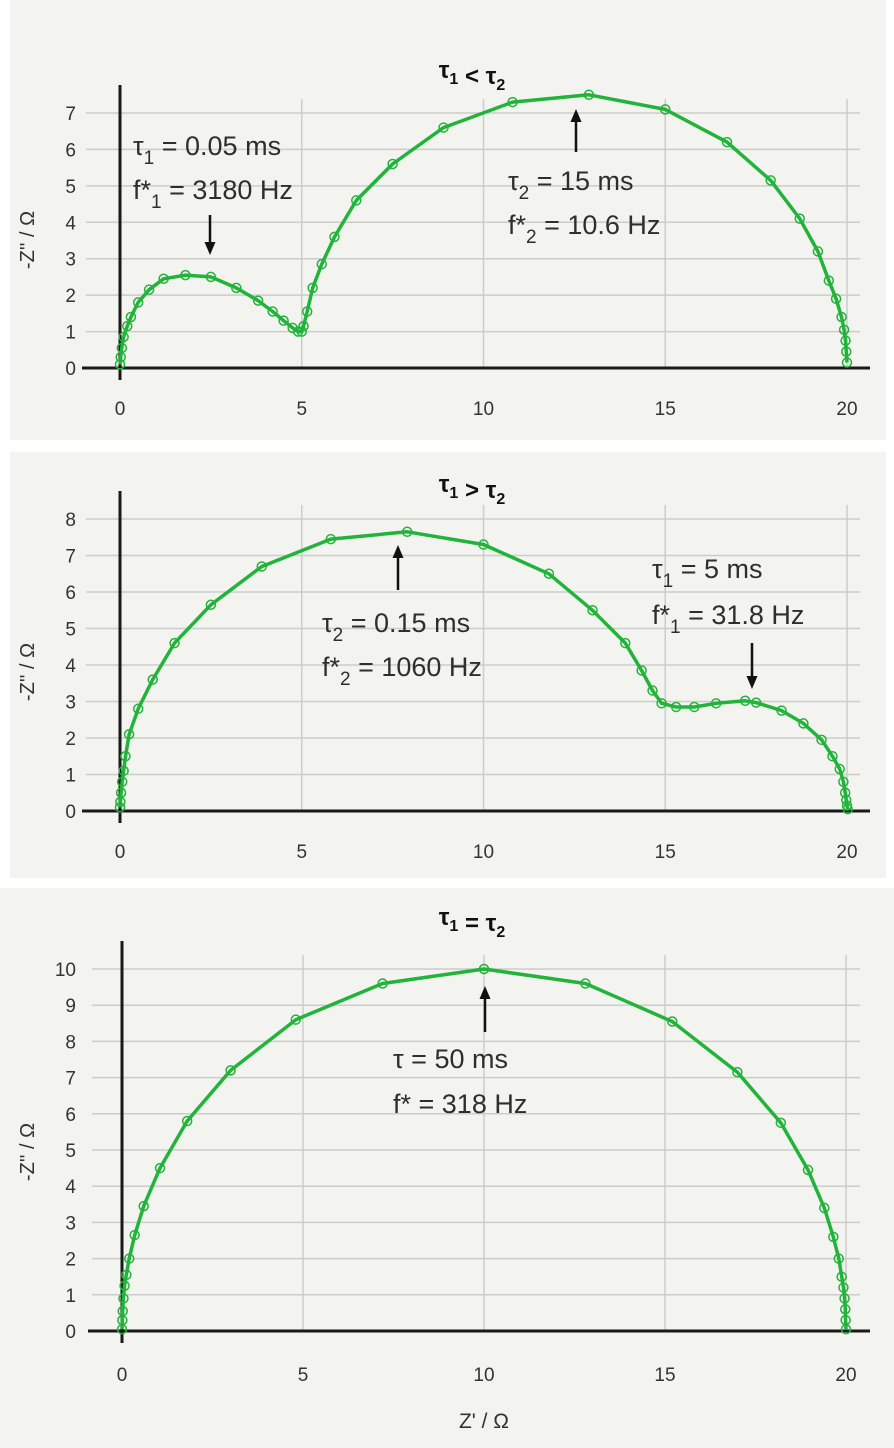 This screenshot has height=1448, width=894. I want to click on y-tick-label: 9, so click(70, 1006).